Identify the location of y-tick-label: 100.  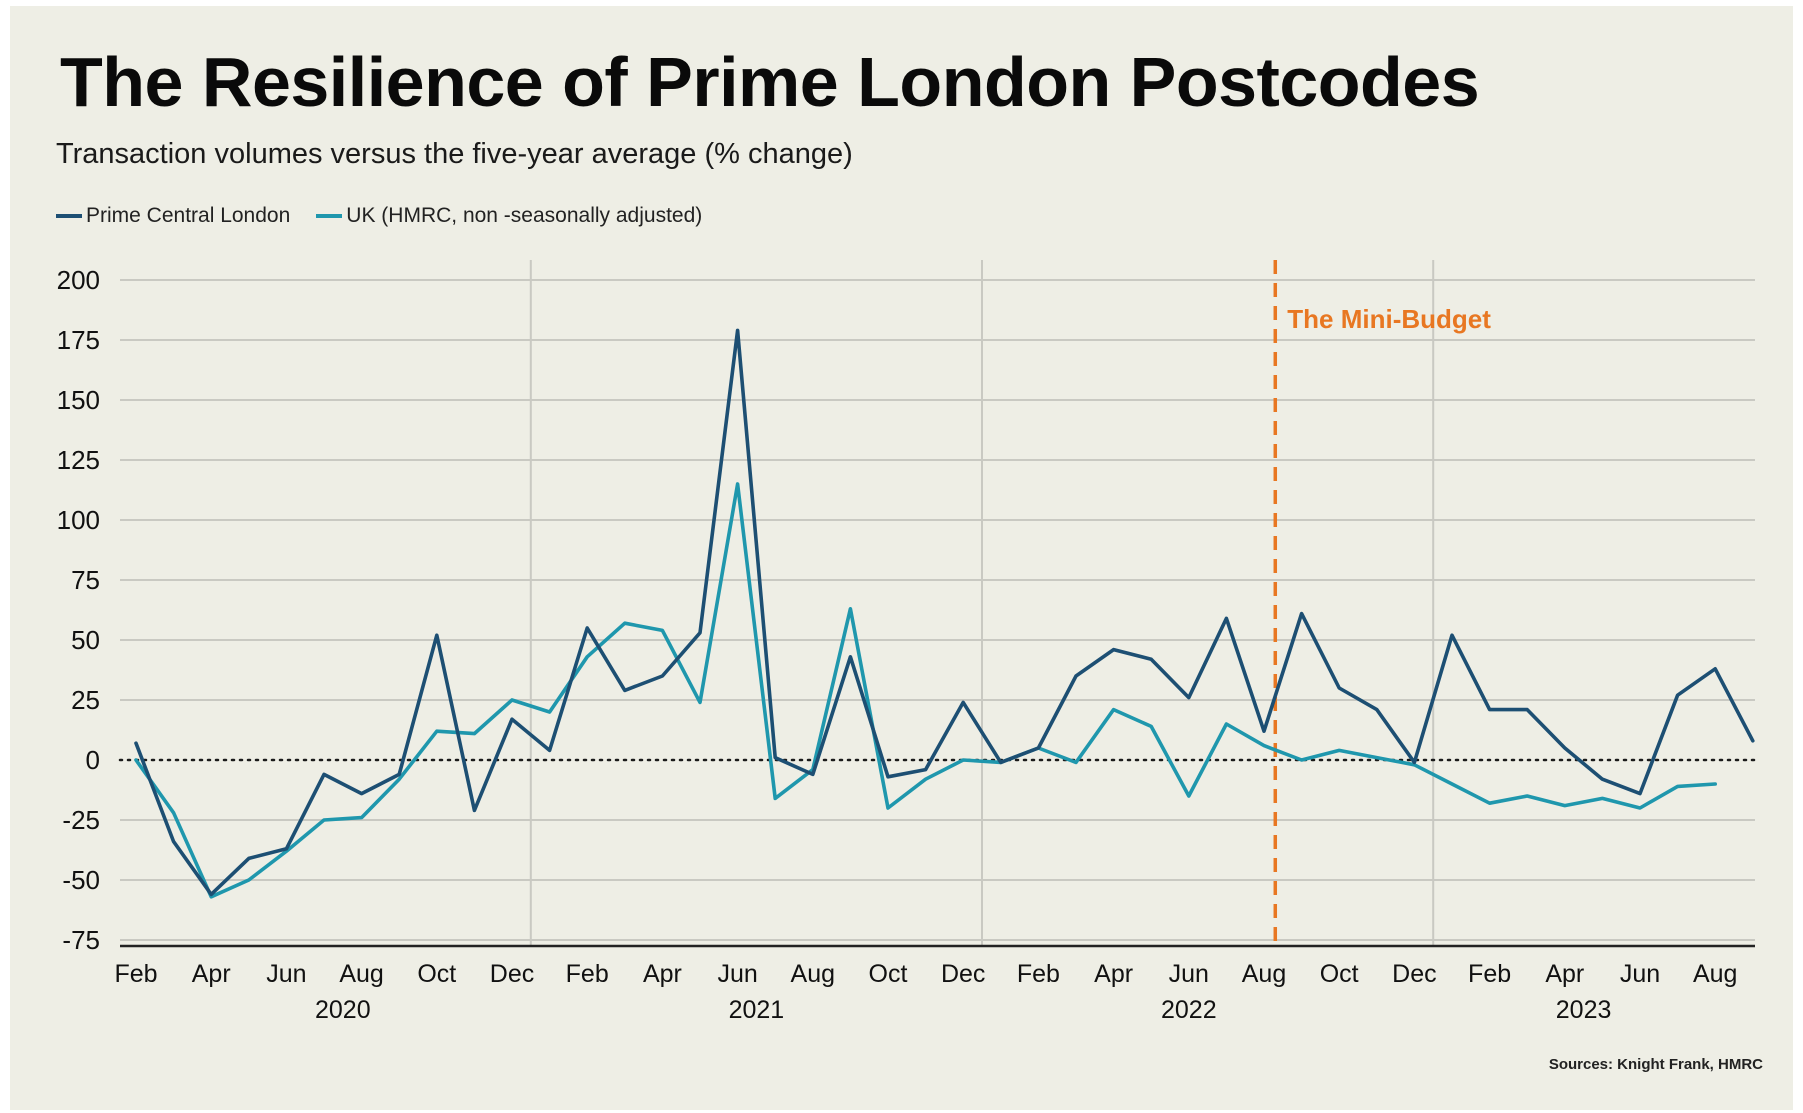
(78, 520).